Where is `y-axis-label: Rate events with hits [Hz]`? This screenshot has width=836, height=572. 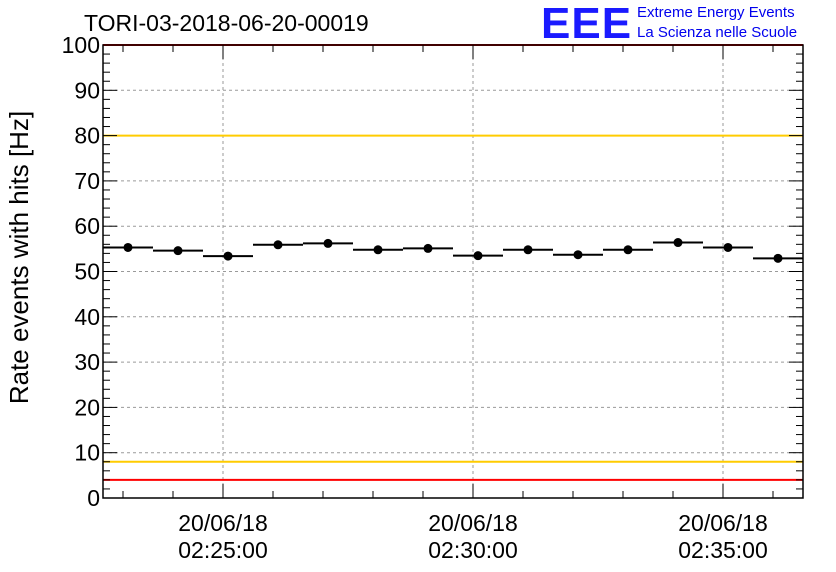 y-axis-label: Rate events with hits [Hz] is located at coordinates (19, 257).